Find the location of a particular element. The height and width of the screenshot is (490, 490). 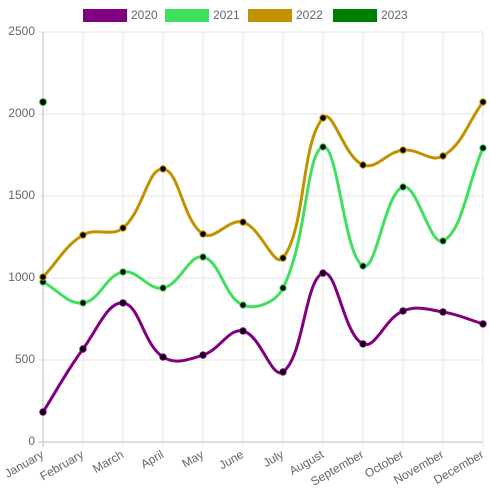

y-tick-label: 2000 is located at coordinates (21, 113).